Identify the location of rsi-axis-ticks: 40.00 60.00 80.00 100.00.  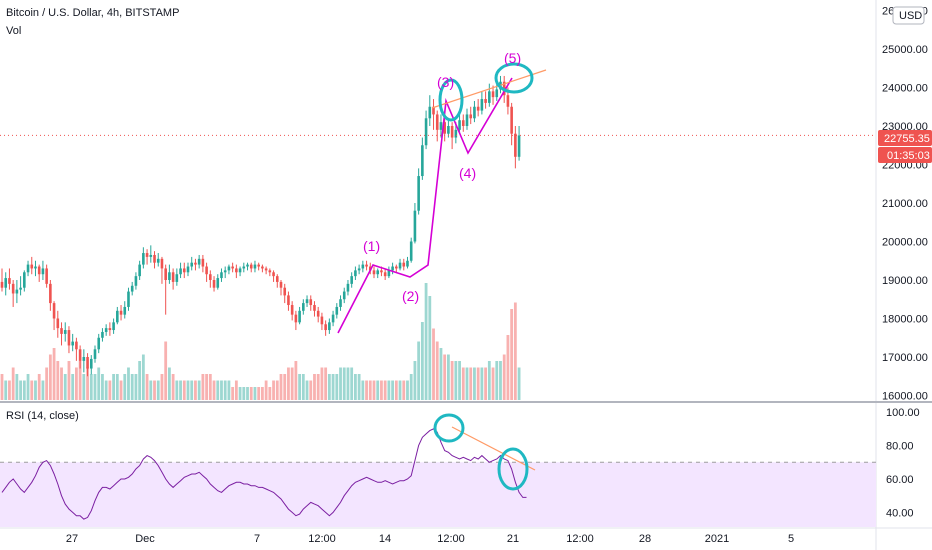
(903, 463).